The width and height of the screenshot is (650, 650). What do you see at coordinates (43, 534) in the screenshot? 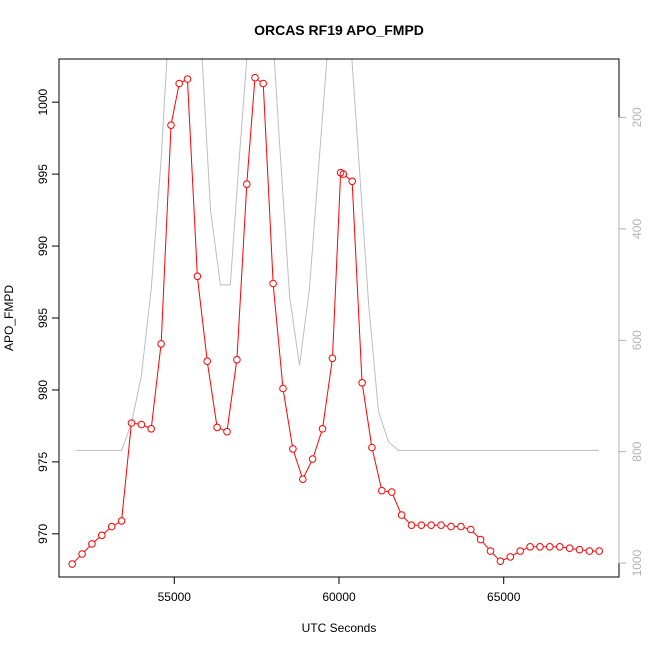
I see `y-tick-label: 970` at bounding box center [43, 534].